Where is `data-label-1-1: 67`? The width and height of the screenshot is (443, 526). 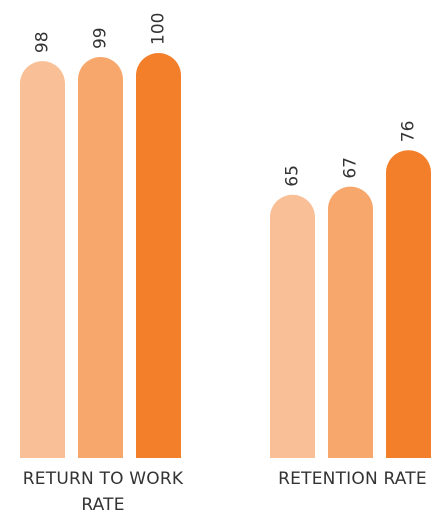
data-label-1-1: 67 is located at coordinates (351, 168).